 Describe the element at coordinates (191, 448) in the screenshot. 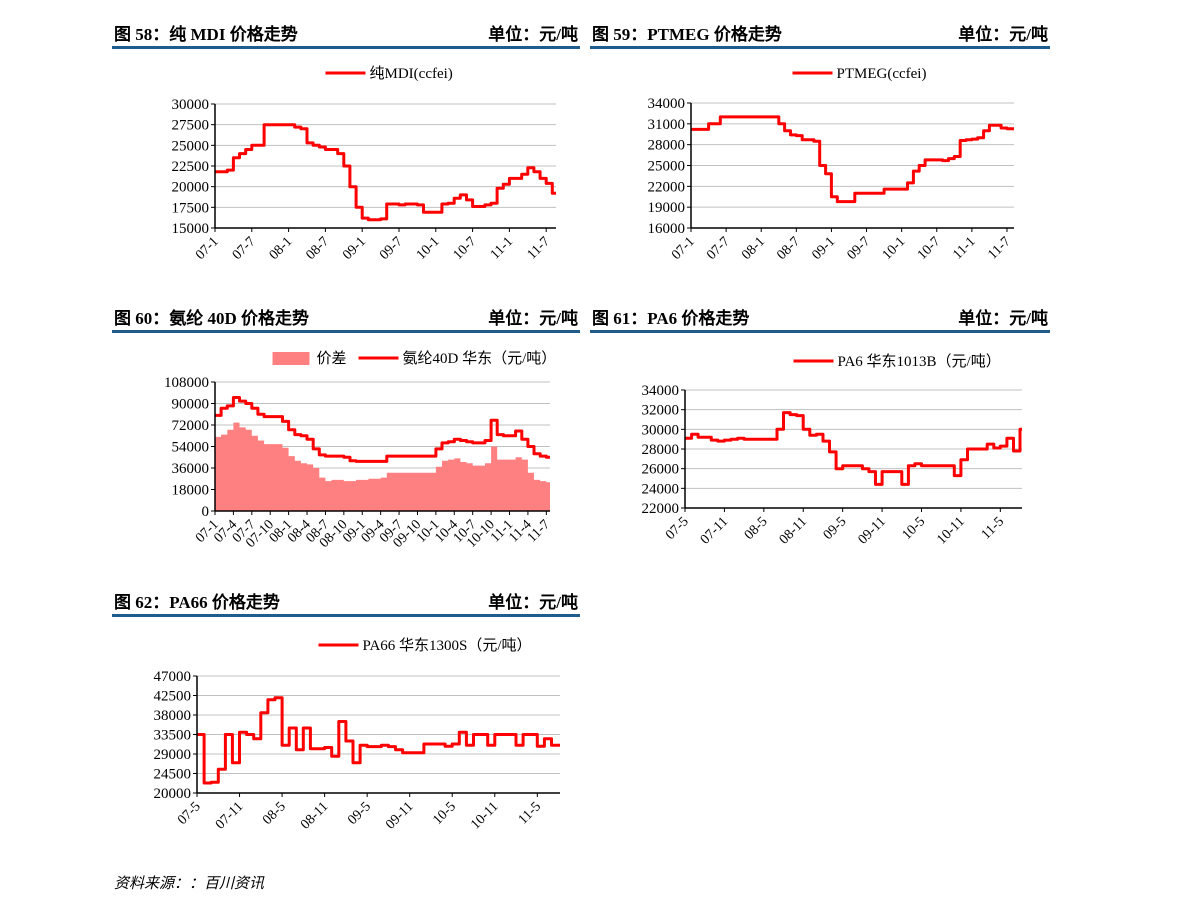

I see `y-tick-label: 54000` at that location.